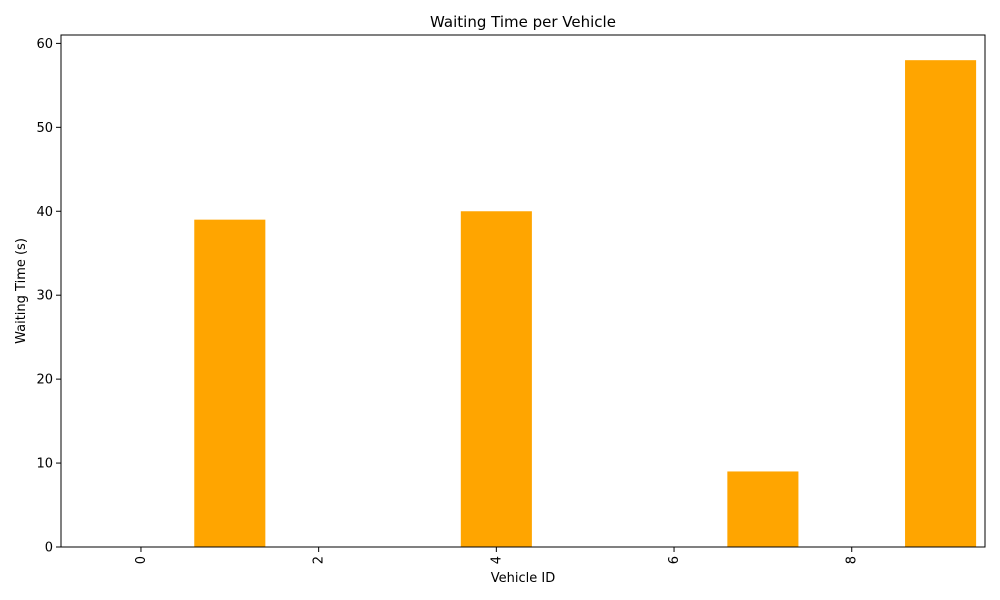 The width and height of the screenshot is (1000, 600). I want to click on y-axis-label: Waiting Time (s), so click(21, 291).